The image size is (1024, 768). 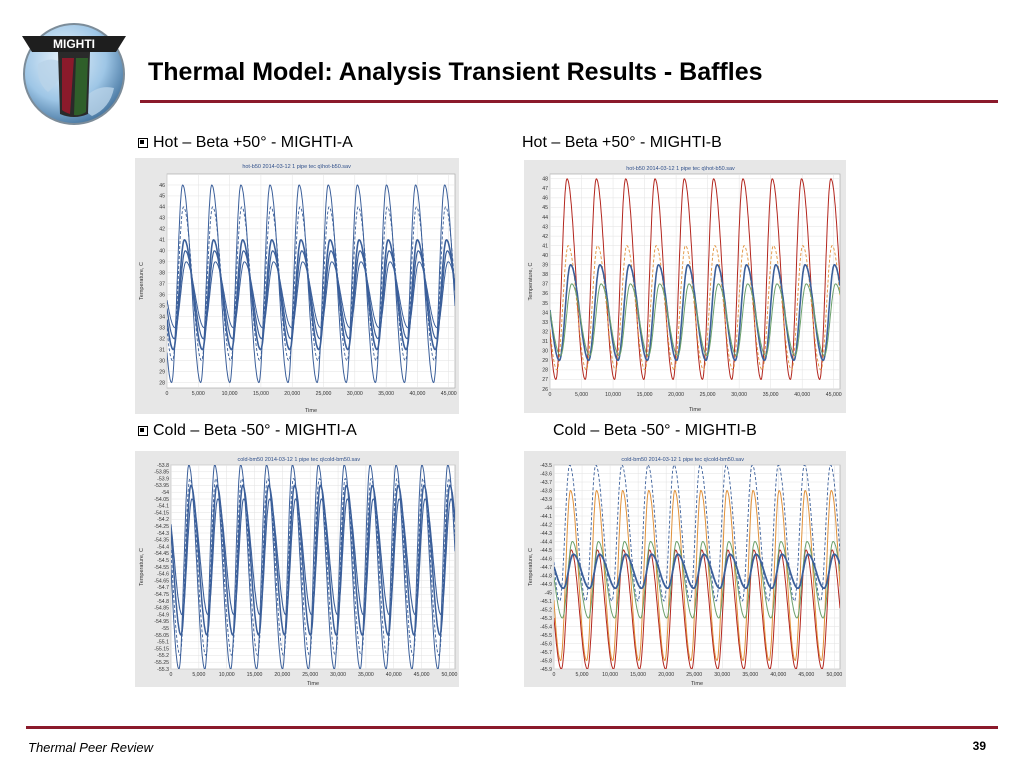 I want to click on y-tick-label: -55.15, so click(x=161, y=649).